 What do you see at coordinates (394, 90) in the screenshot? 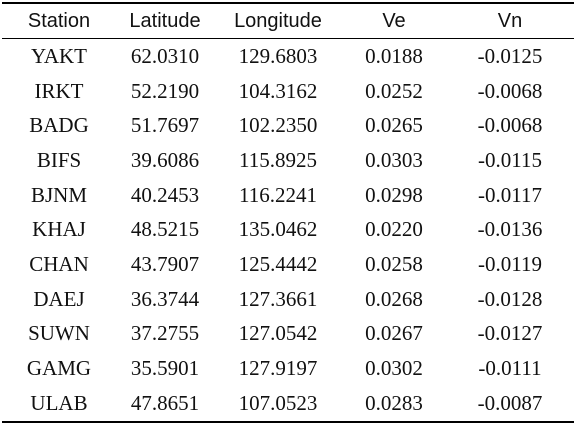
I see `cell-ve: 0.0252` at bounding box center [394, 90].